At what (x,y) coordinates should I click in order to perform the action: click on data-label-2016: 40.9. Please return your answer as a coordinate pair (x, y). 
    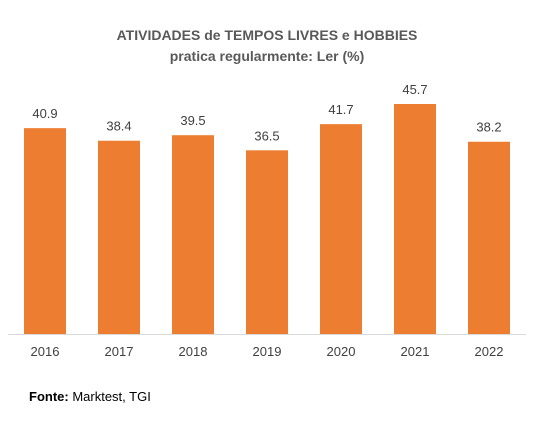
    Looking at the image, I should click on (44, 113).